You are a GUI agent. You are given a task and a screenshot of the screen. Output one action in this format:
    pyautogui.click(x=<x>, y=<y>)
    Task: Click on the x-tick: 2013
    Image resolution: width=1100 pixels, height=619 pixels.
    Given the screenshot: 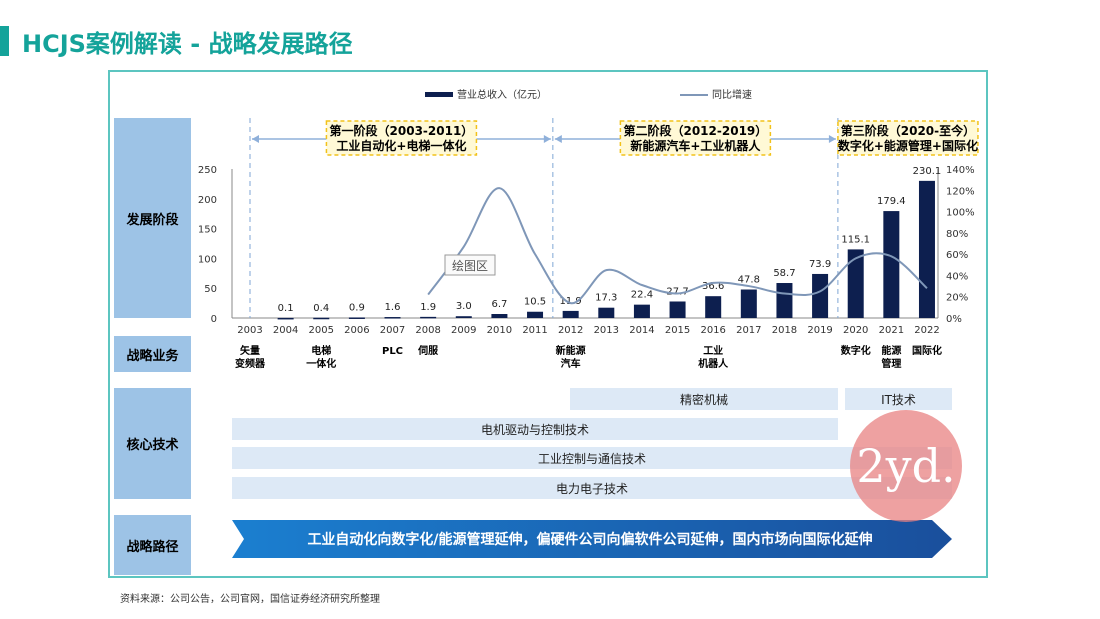 What is the action you would take?
    pyautogui.click(x=606, y=330)
    